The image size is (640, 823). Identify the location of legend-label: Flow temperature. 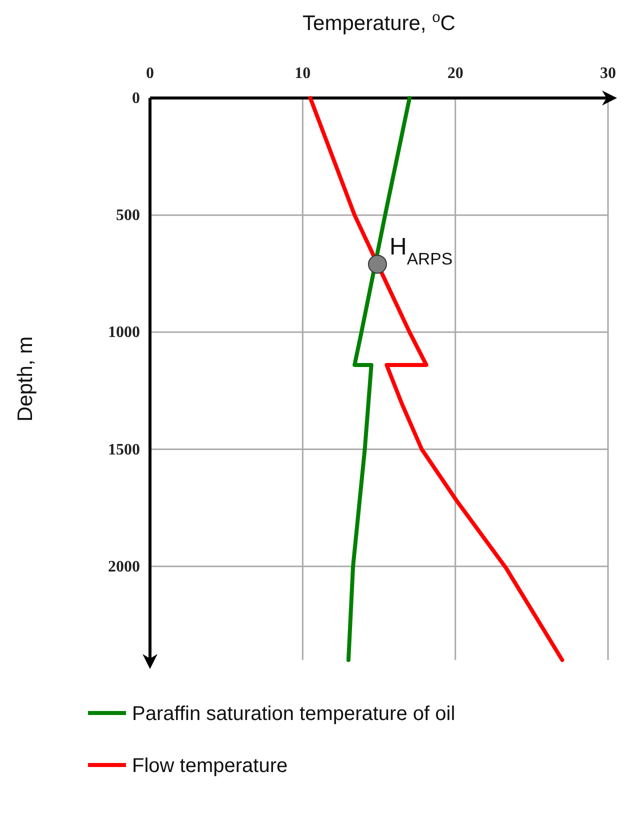
(210, 766).